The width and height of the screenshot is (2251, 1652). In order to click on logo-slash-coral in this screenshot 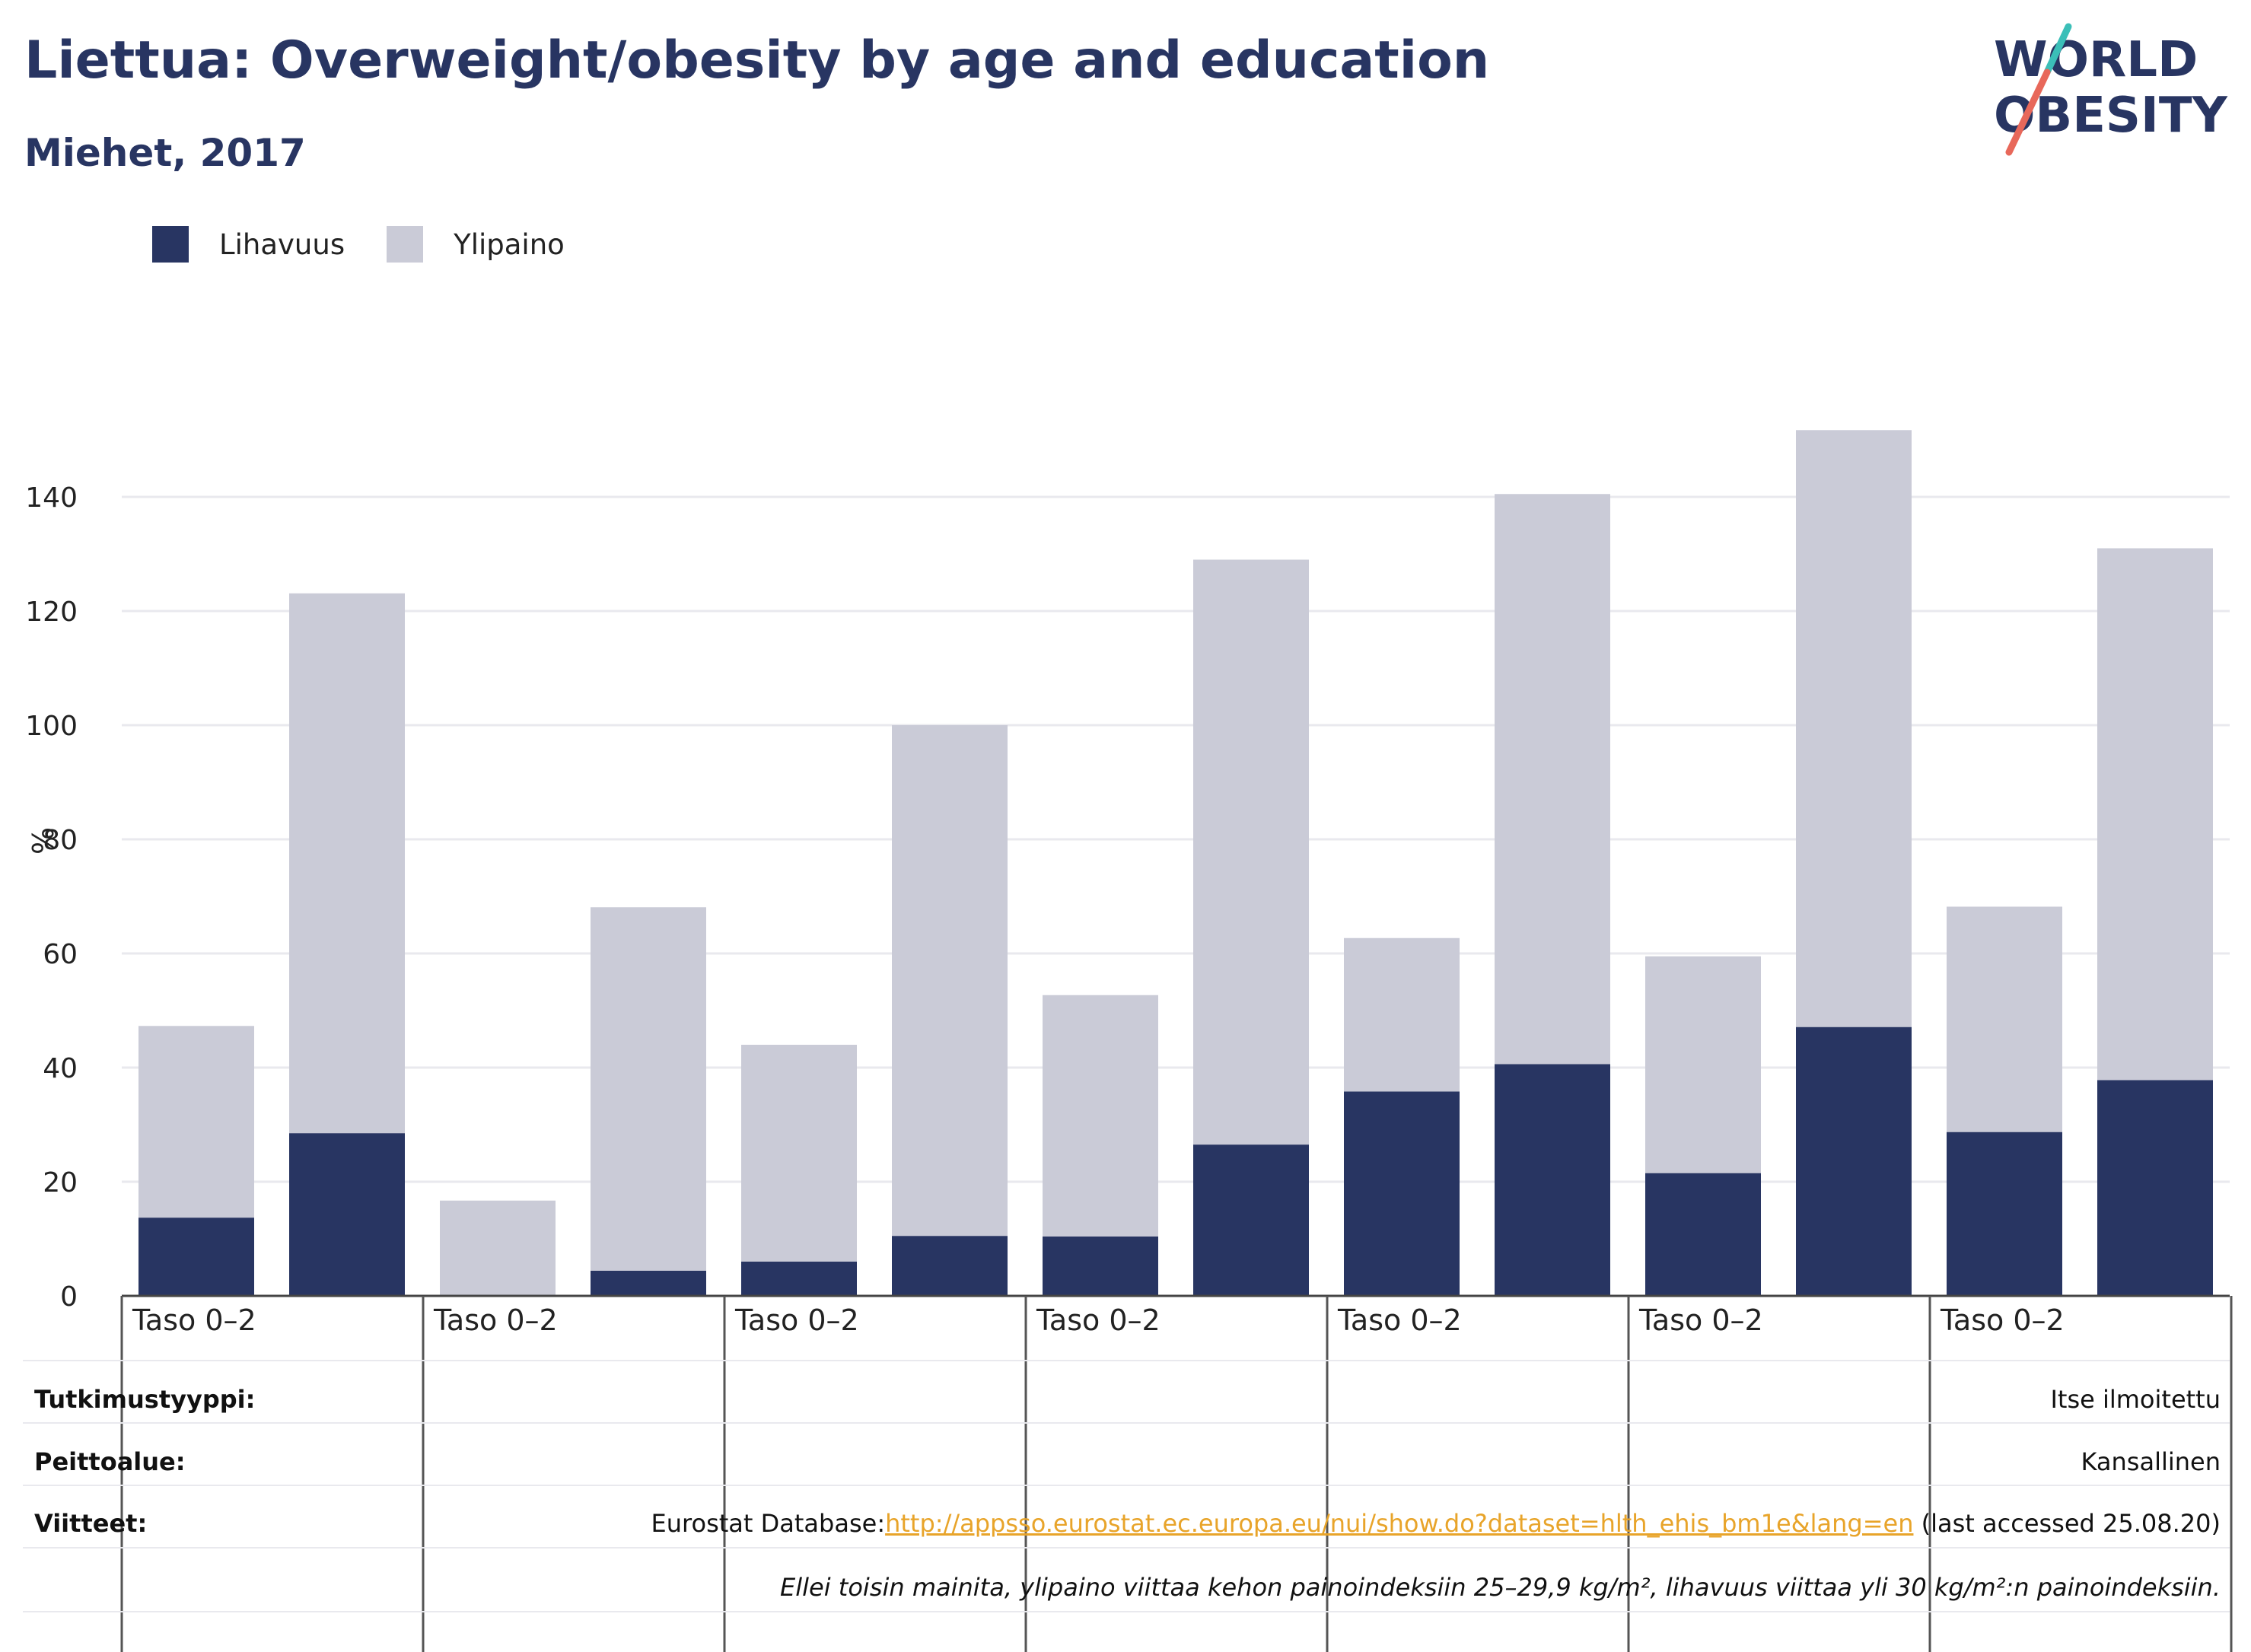, I will do `click(2028, 112)`.